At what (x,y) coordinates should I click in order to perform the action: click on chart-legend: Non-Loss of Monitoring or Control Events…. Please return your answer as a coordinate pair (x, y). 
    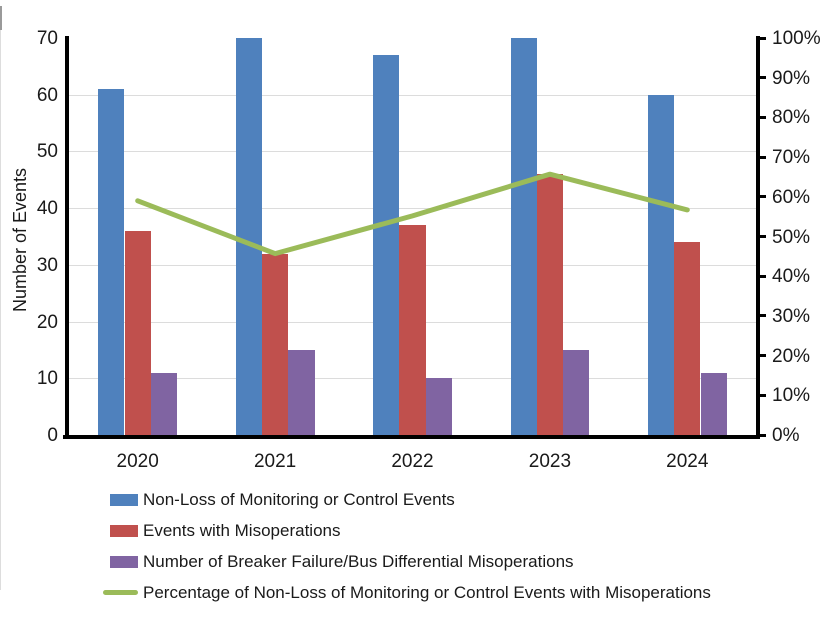
    Looking at the image, I should click on (407, 551).